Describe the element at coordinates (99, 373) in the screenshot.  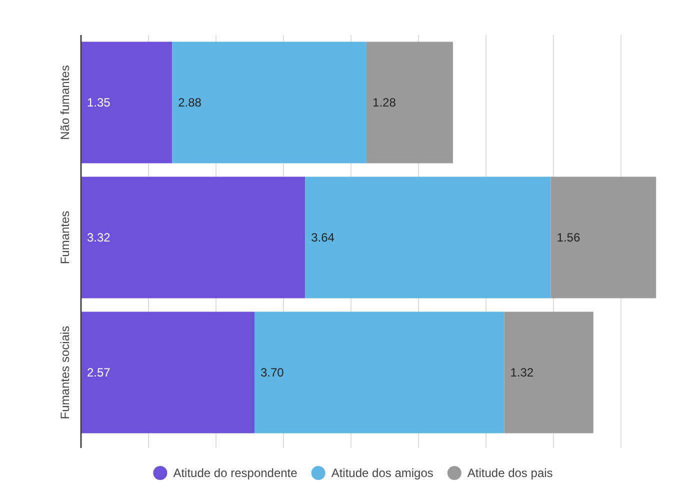
I see `data-label: 2.57` at that location.